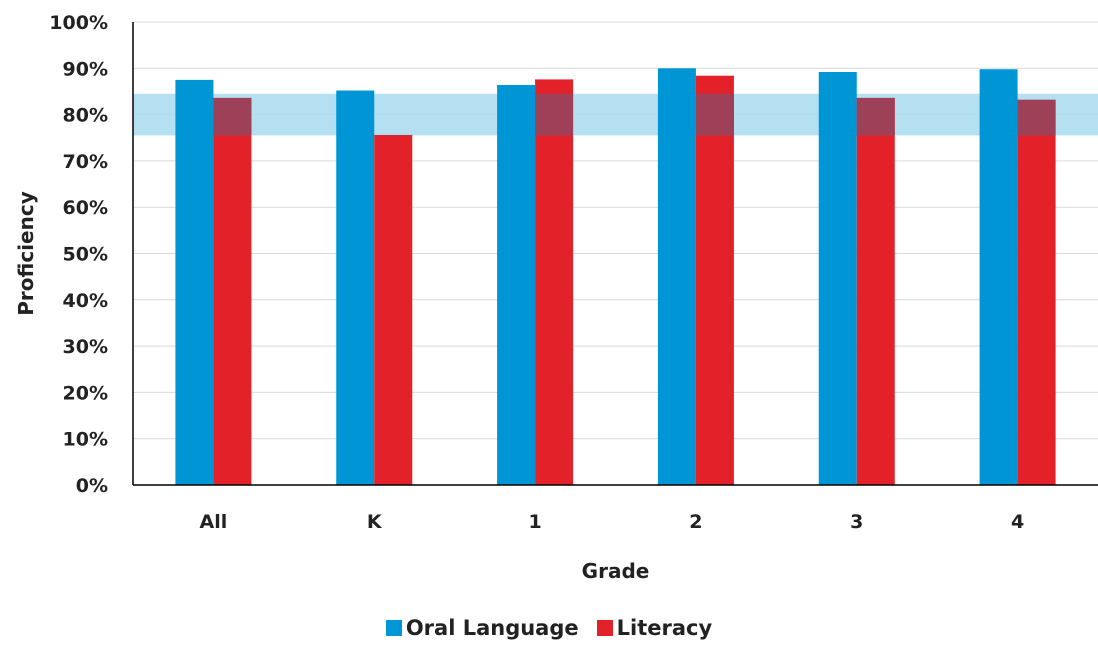  Describe the element at coordinates (616, 571) in the screenshot. I see `x-axis-title: Grade` at that location.